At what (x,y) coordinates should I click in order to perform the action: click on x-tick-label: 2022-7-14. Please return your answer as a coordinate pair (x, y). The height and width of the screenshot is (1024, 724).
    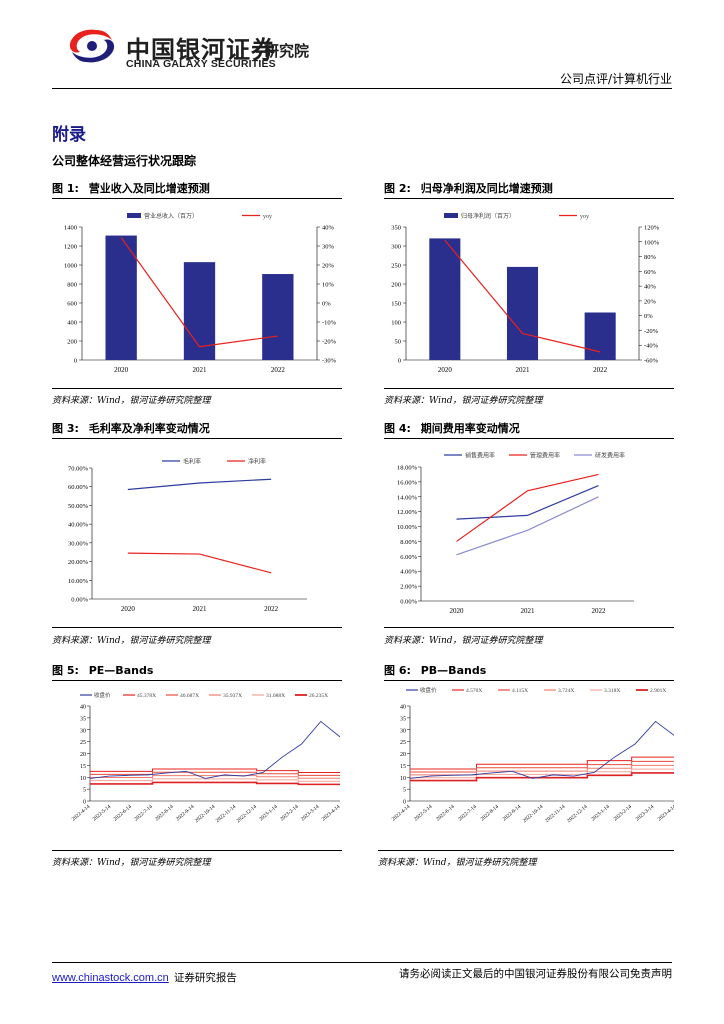
    Looking at the image, I should click on (467, 813).